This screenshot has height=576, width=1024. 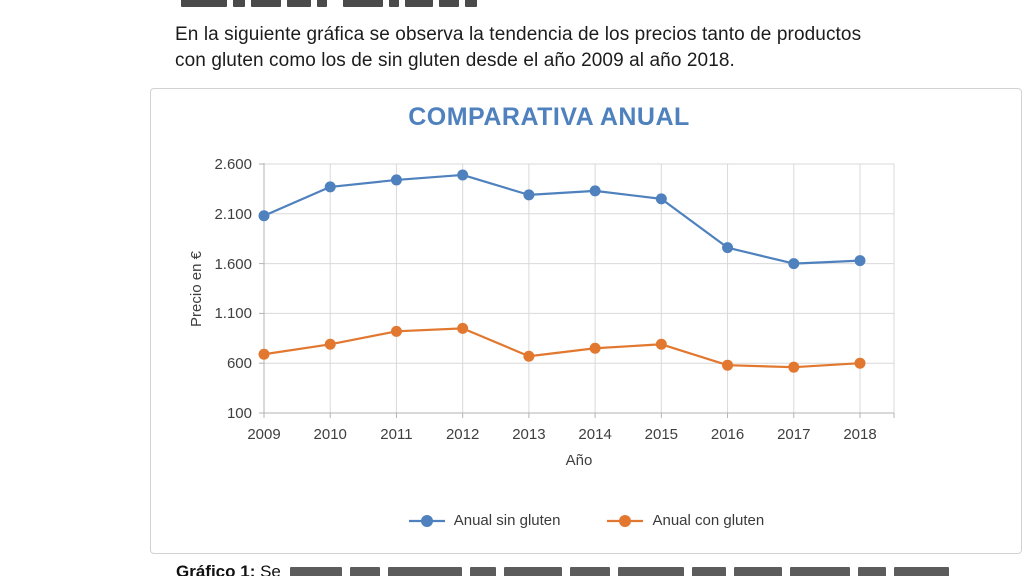 I want to click on data-point-anual-sin-gluten-2009, so click(x=264, y=216).